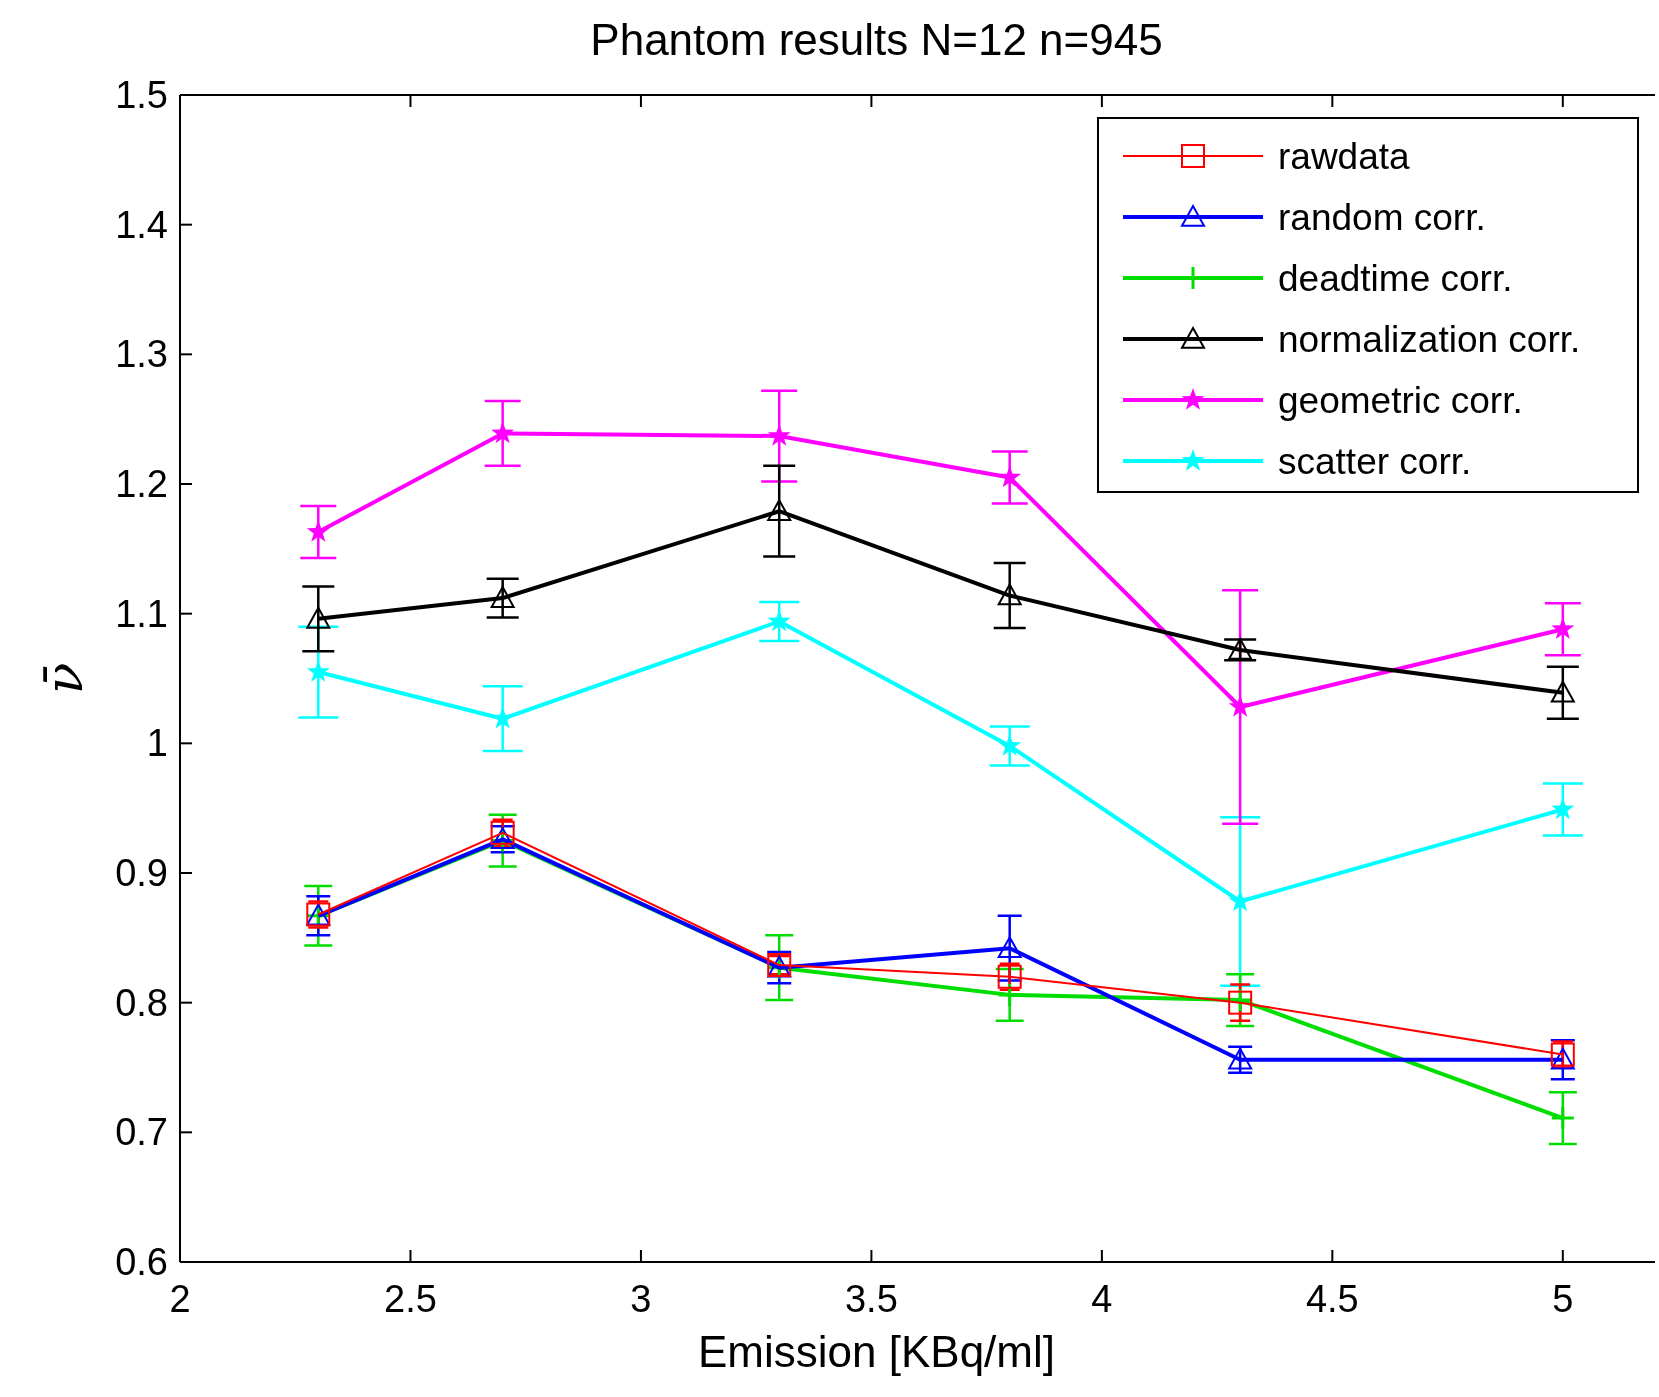 The image size is (1659, 1397). What do you see at coordinates (64, 678) in the screenshot?
I see `y-axis-title: ν̄` at bounding box center [64, 678].